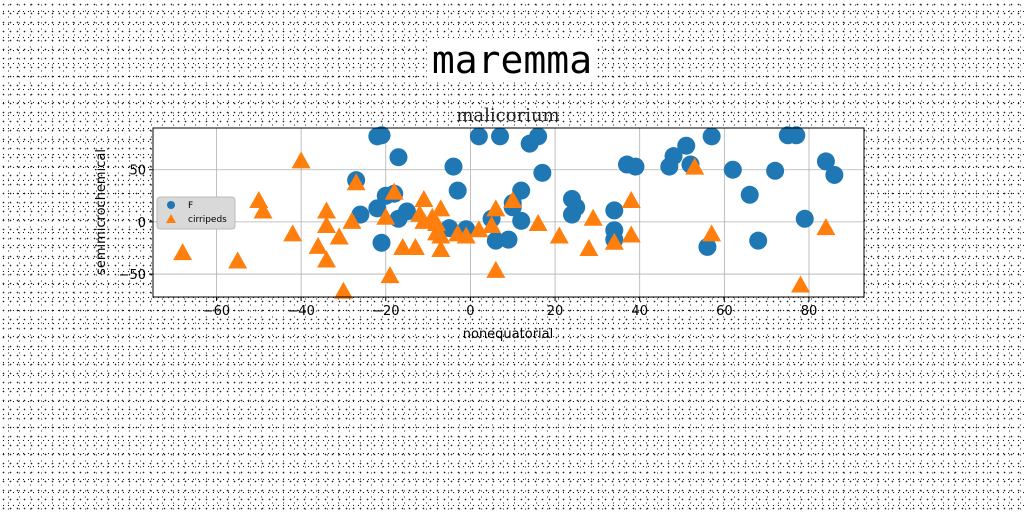 The height and width of the screenshot is (512, 1024). I want to click on x-tick-label: 60, so click(724, 311).